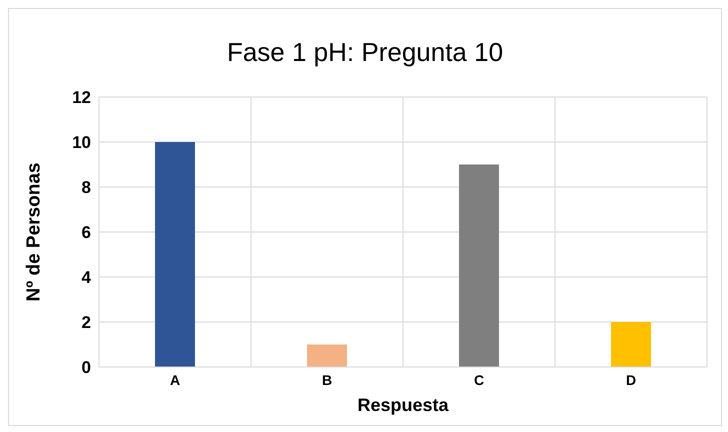  Describe the element at coordinates (86, 368) in the screenshot. I see `y-tick-label: 0` at that location.